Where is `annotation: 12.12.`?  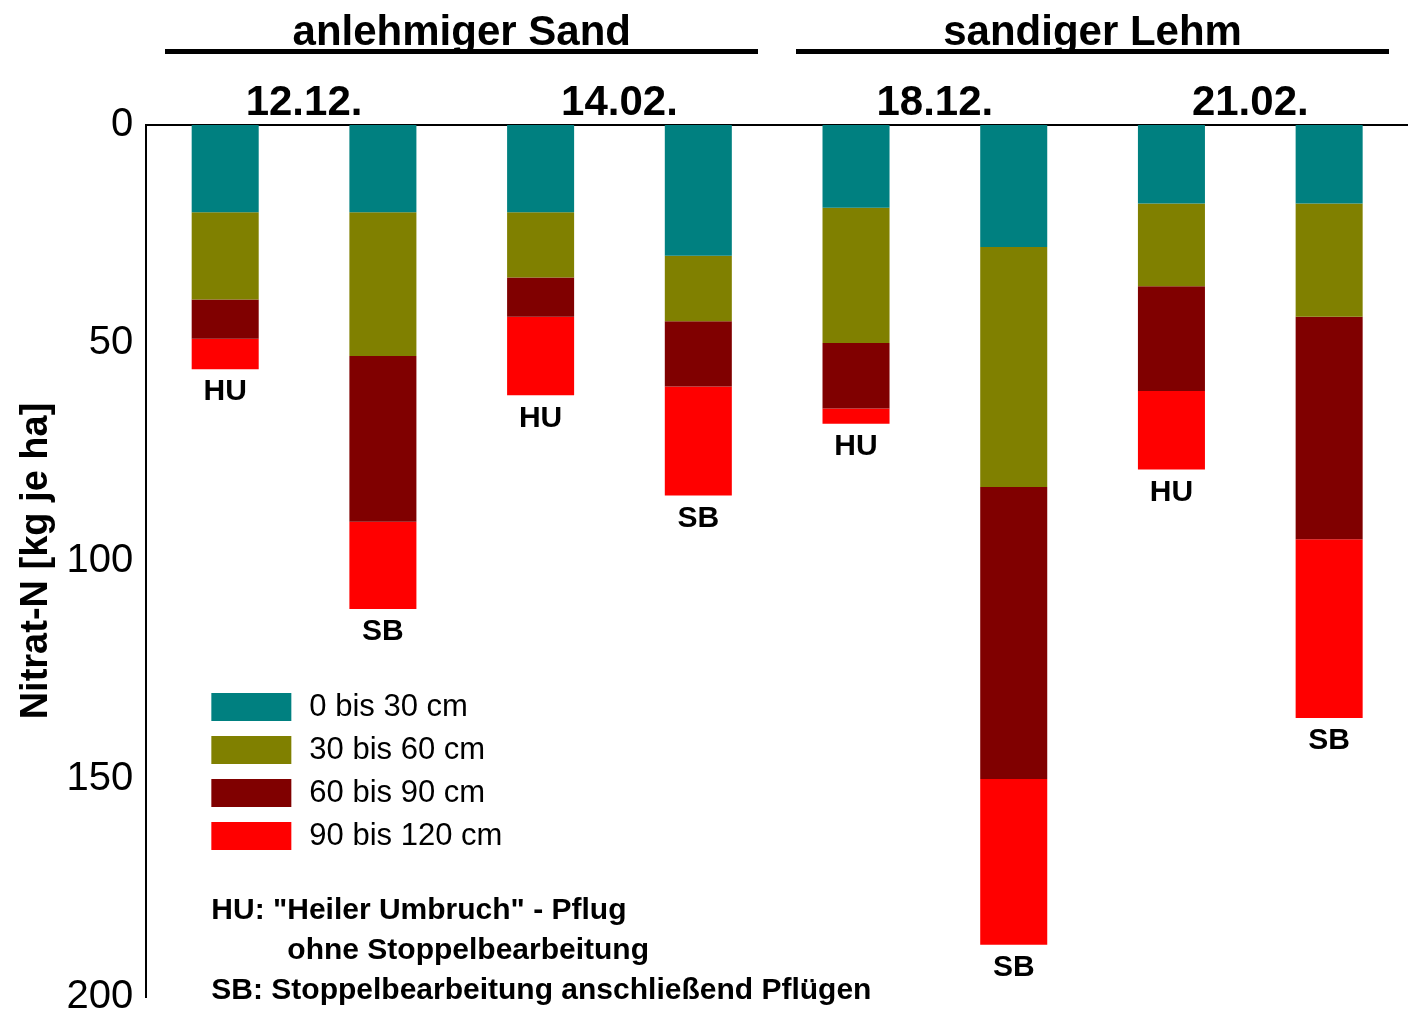 annotation: 12.12. is located at coordinates (304, 100).